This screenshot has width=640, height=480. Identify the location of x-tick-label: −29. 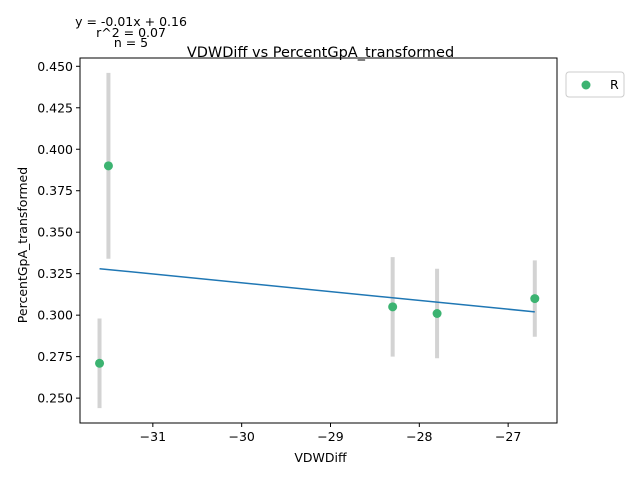
(330, 436).